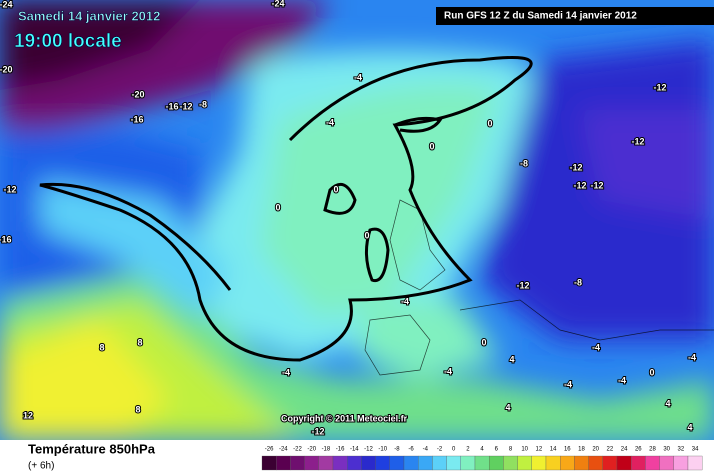  I want to click on copyright: Copyright © 2011 Meteociel.fr, so click(344, 418).